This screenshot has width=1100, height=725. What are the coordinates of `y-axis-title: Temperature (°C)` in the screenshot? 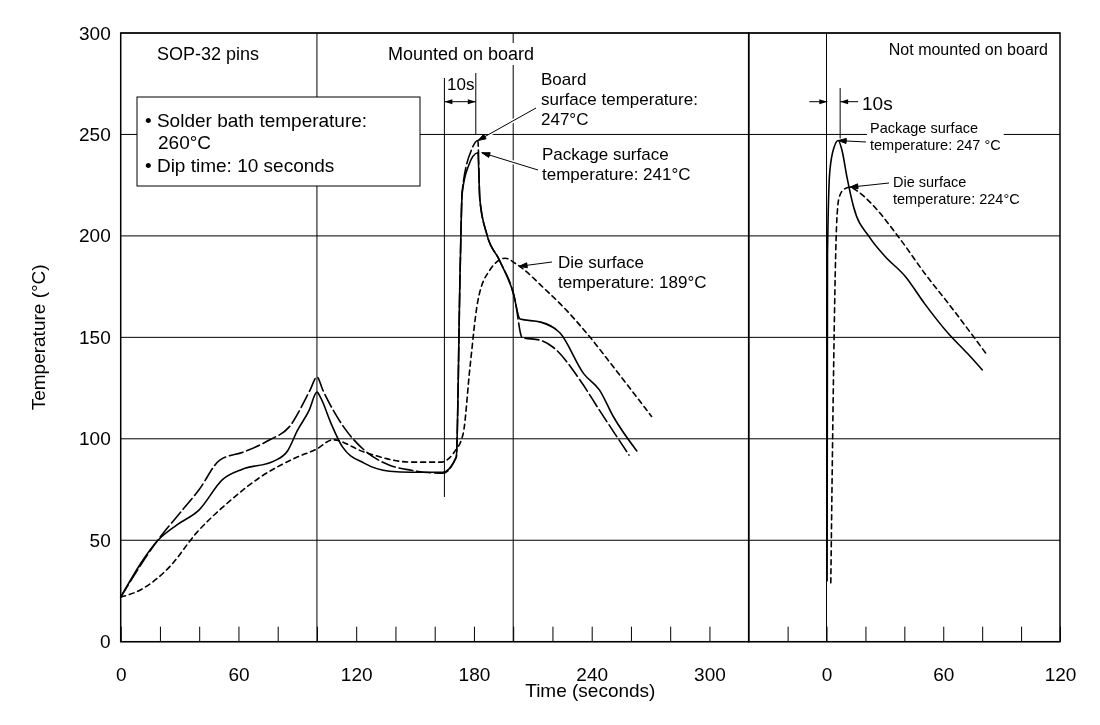 It's located at (38, 337).